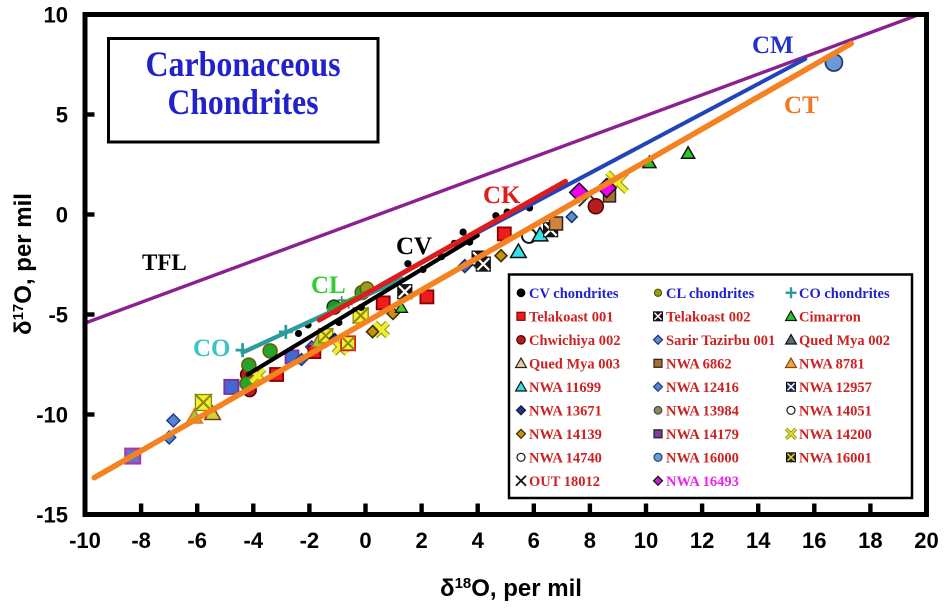  I want to click on svg-text: Sarir Tazirbu 001, so click(720, 341).